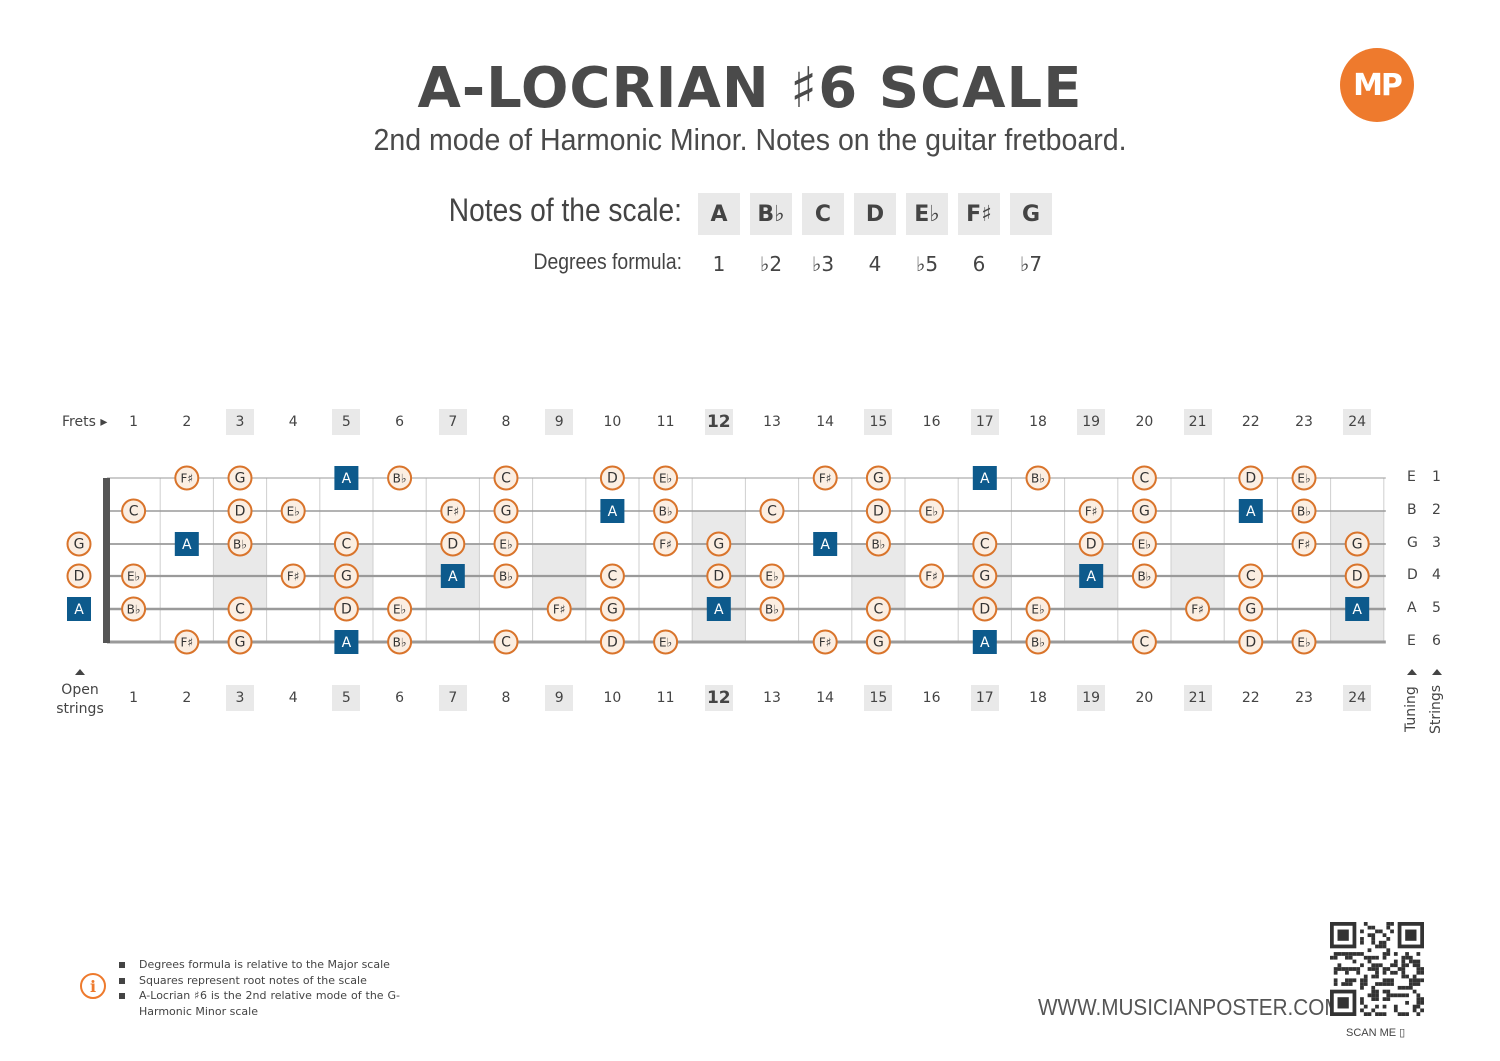 The width and height of the screenshot is (1500, 1061). Describe the element at coordinates (1190, 1007) in the screenshot. I see `website-link: WWW.MUSICIANPOSTER.COM` at that location.